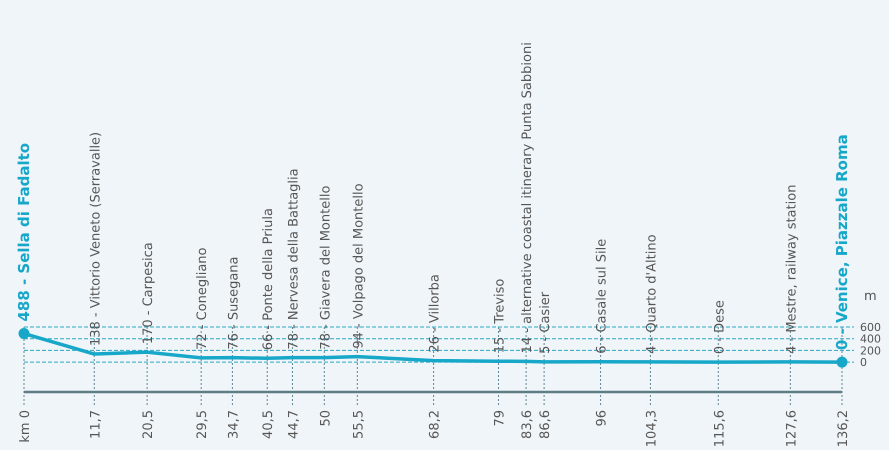 This screenshot has width=889, height=450. I want to click on annotation: 78 - Nervesa della Battaglia, so click(294, 259).